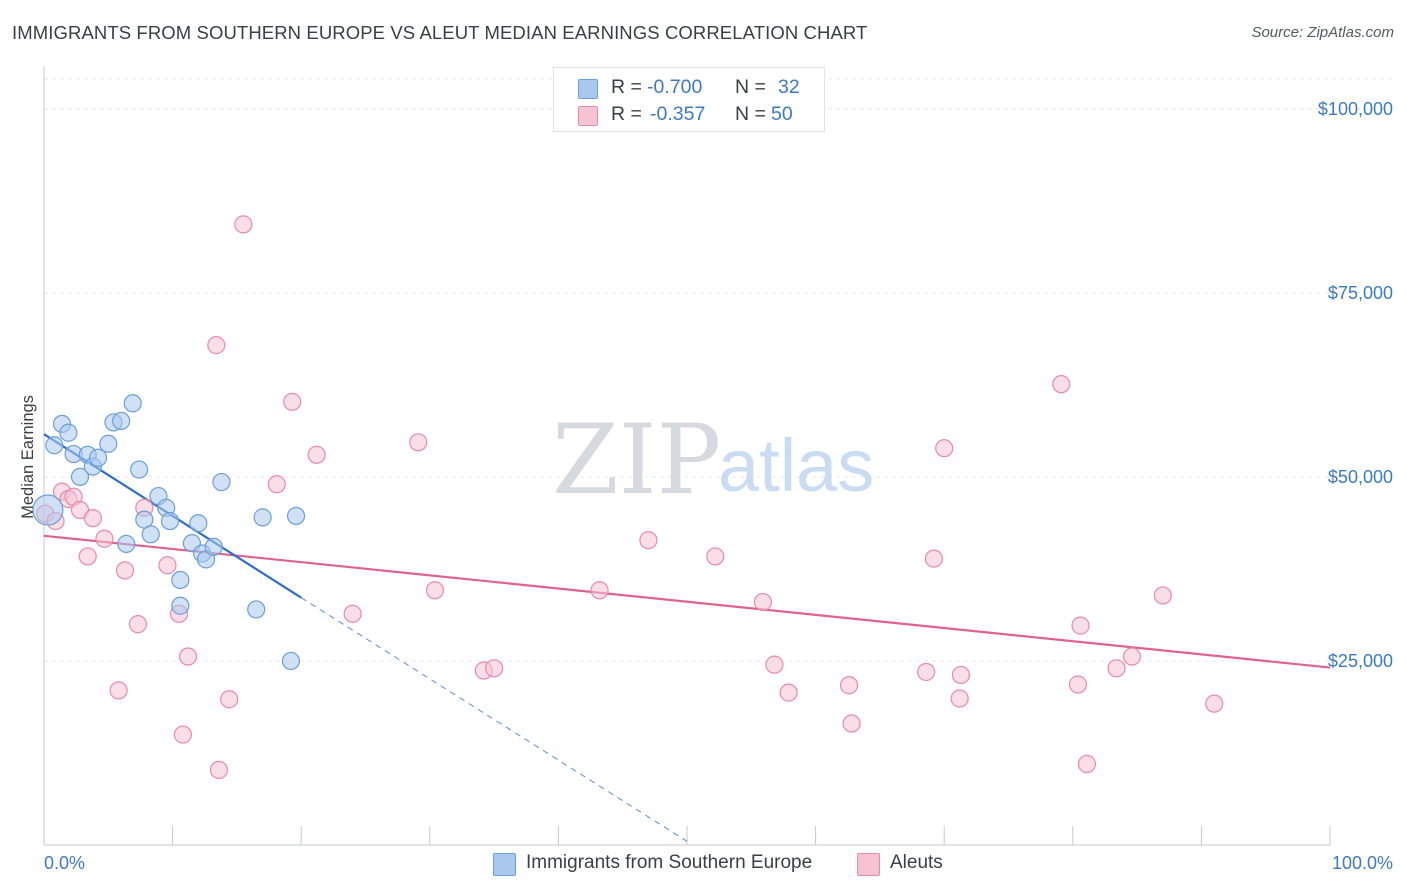 The width and height of the screenshot is (1406, 892). I want to click on x-tick-label-max: 100.0%, so click(1362, 863).